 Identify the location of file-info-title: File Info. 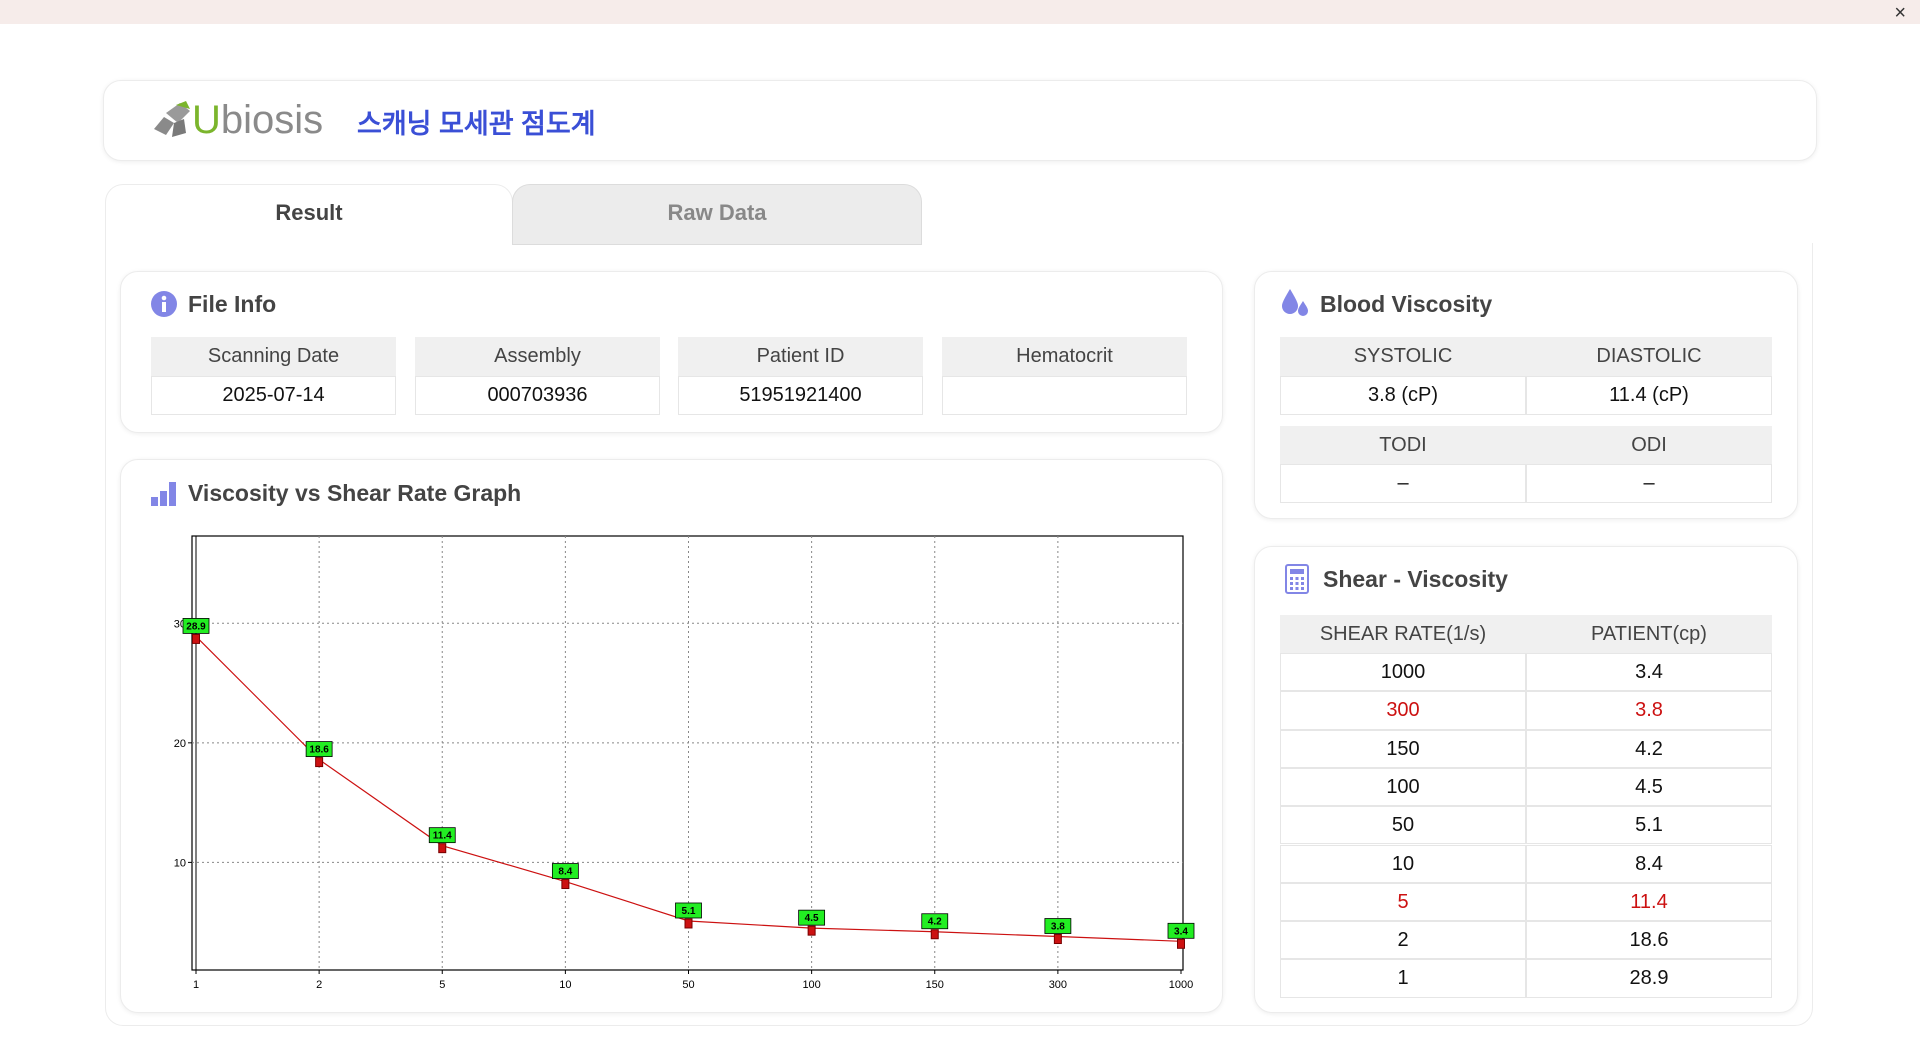
(232, 304).